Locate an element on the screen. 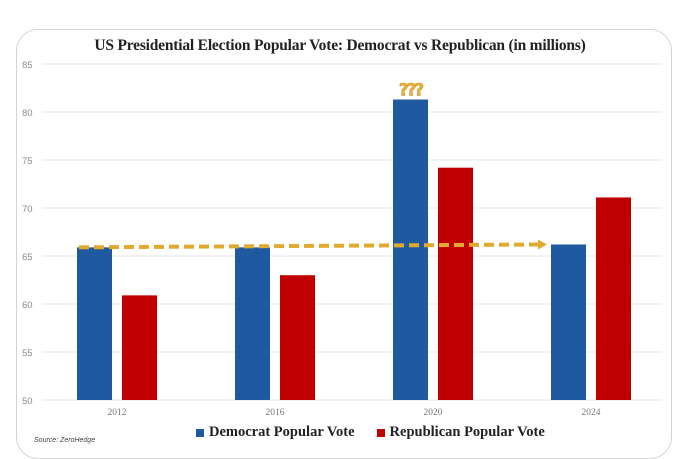 Image resolution: width=680 pixels, height=459 pixels. y-tick-85: 85 is located at coordinates (27, 65).